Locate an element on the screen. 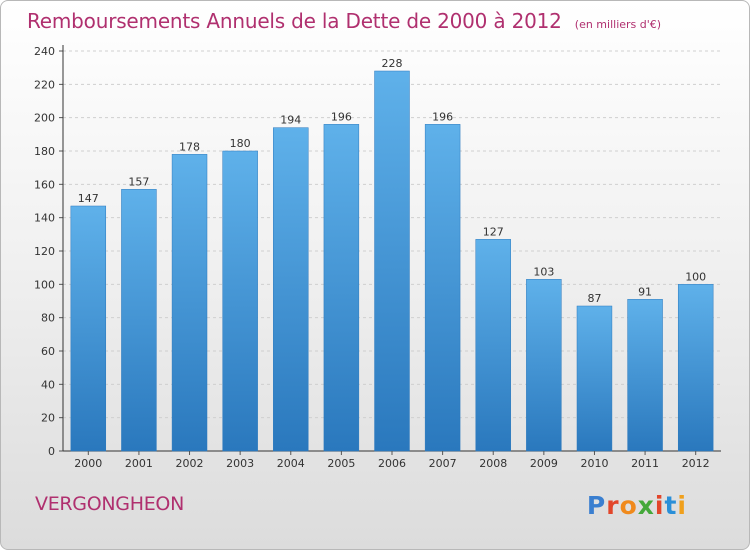  y-tick-label: 140 is located at coordinates (44, 218).